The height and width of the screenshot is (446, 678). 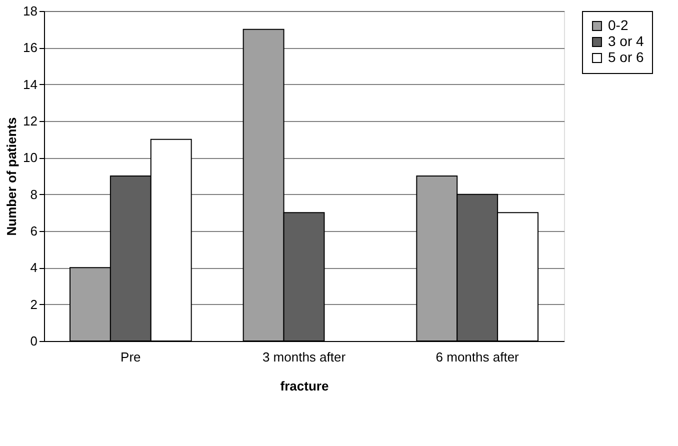 What do you see at coordinates (12, 176) in the screenshot?
I see `y-axis-title: Number of patients` at bounding box center [12, 176].